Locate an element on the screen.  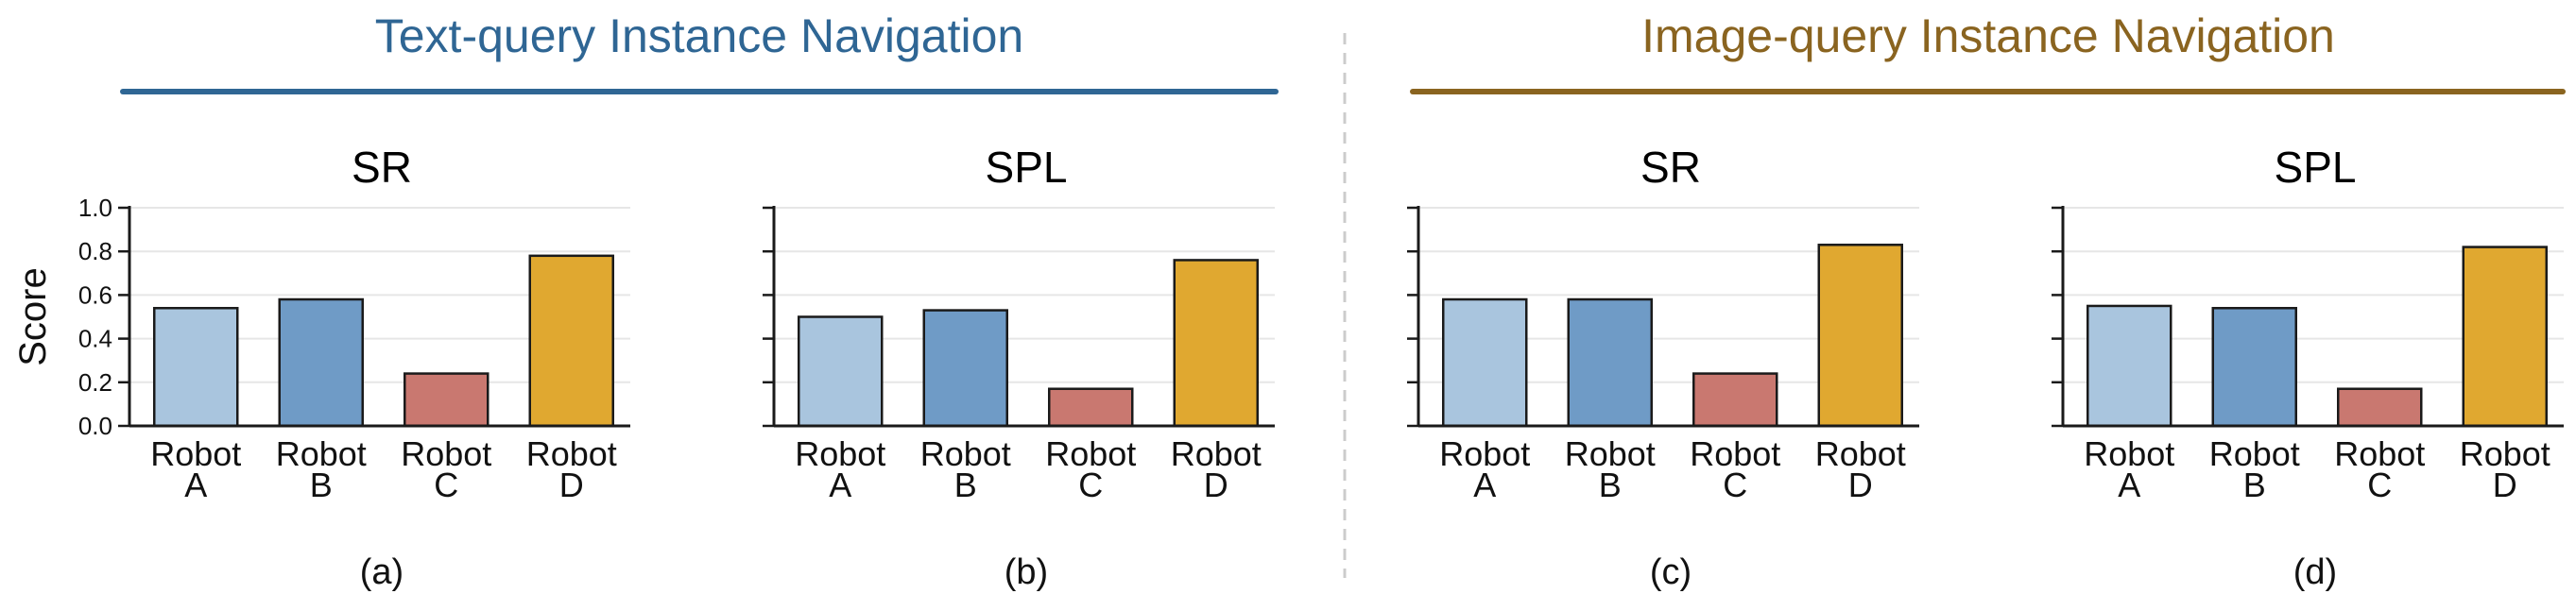
chart-panel-2: Robot A Robot B Robot C Robot D SPL (b) is located at coordinates (1019, 367).